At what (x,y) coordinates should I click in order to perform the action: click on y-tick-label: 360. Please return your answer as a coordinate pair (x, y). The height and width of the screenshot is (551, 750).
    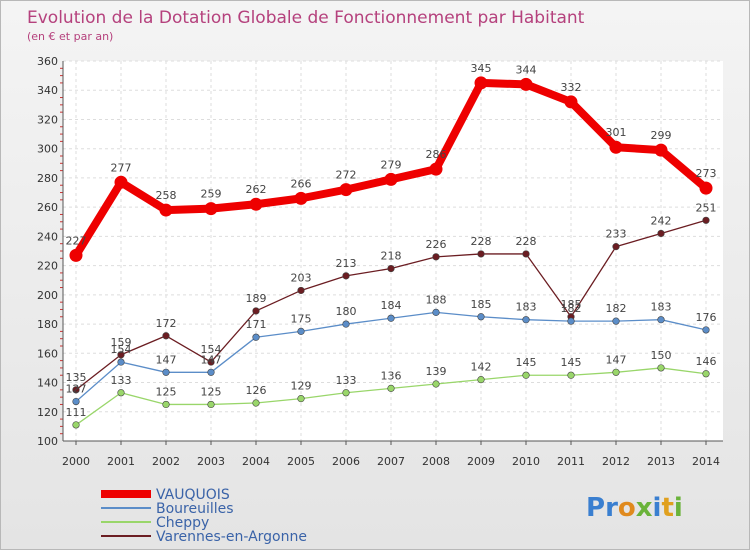
    Looking at the image, I should click on (47, 61).